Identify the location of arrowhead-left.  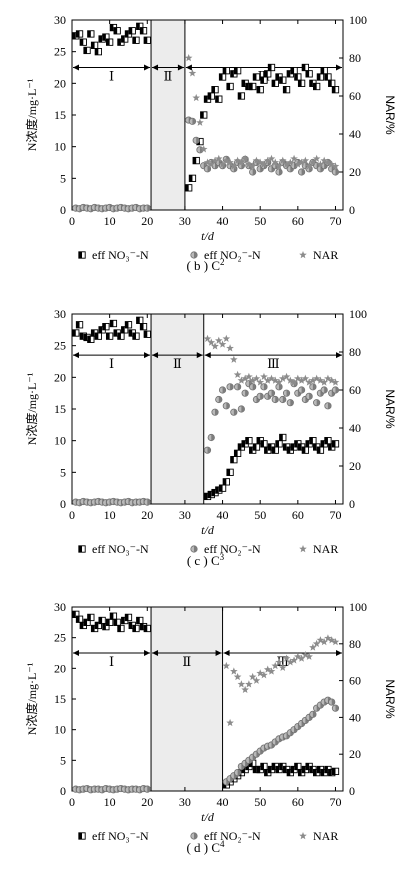
(155, 355).